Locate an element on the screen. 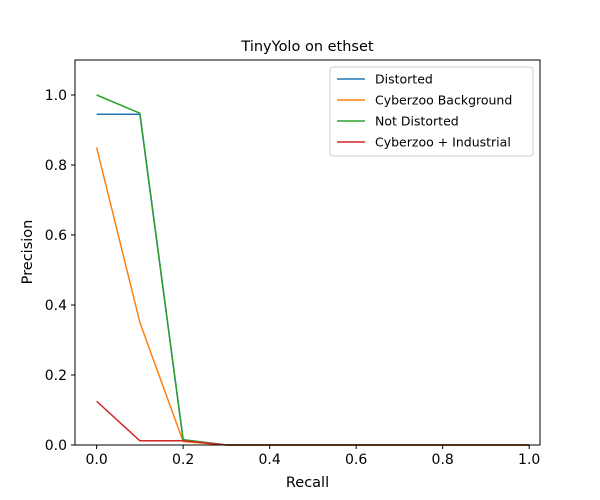 The image size is (600, 500). y-tick-label: 0.4 is located at coordinates (56, 306).